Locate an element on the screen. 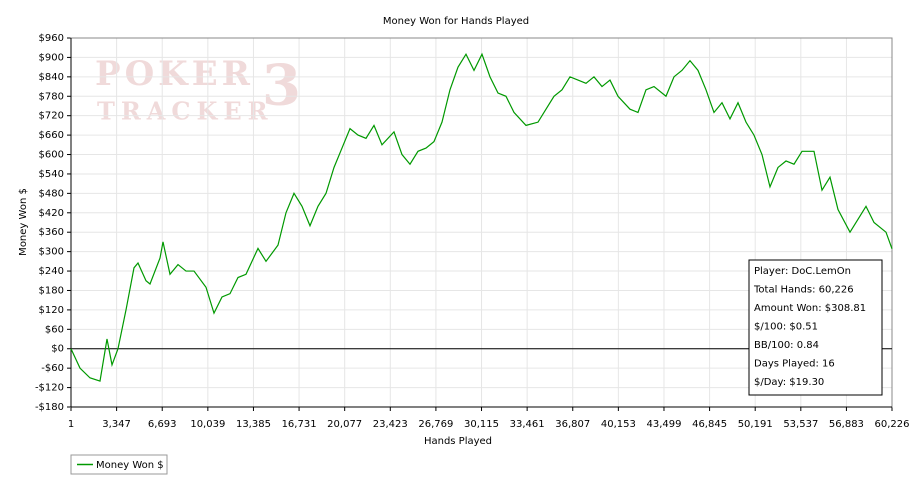  y-tick-label: $840 is located at coordinates (51, 77).